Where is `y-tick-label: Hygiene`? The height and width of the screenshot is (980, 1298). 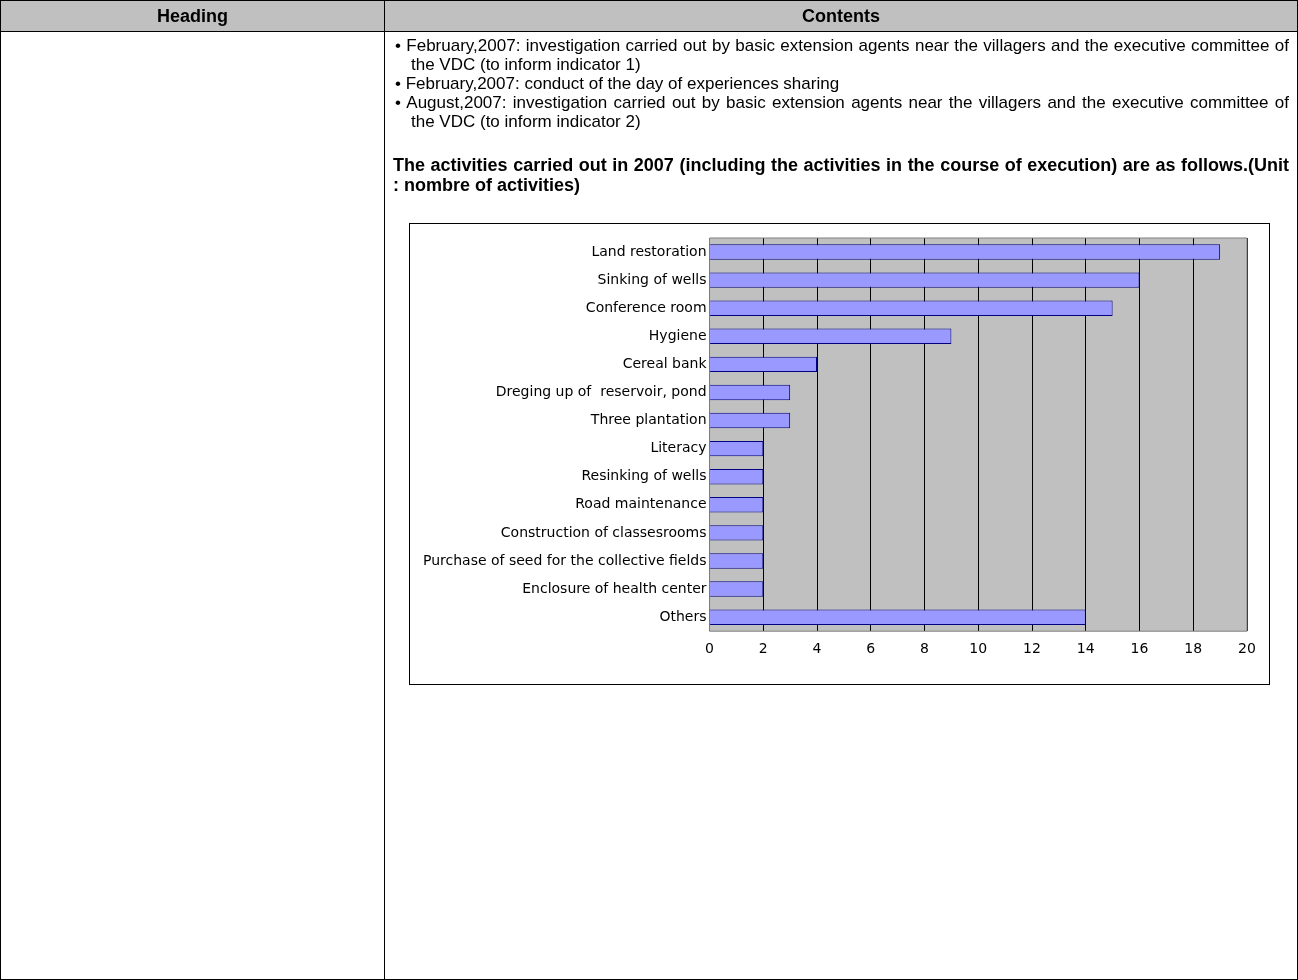 y-tick-label: Hygiene is located at coordinates (677, 334).